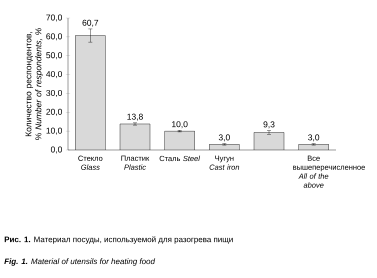 The image size is (377, 278). I want to click on y-tick-label: 50,0, so click(54, 56).